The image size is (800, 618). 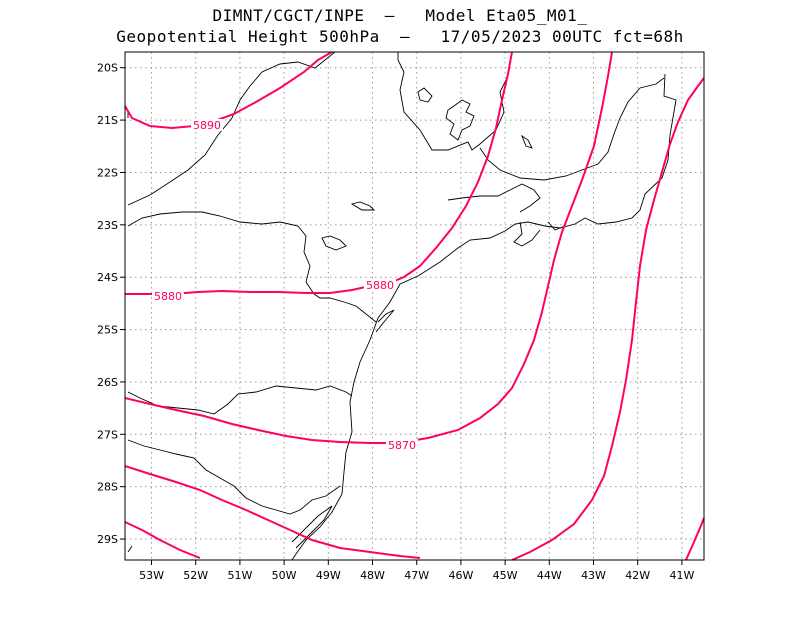 I want to click on y-tick-label: 21S, so click(x=107, y=120).